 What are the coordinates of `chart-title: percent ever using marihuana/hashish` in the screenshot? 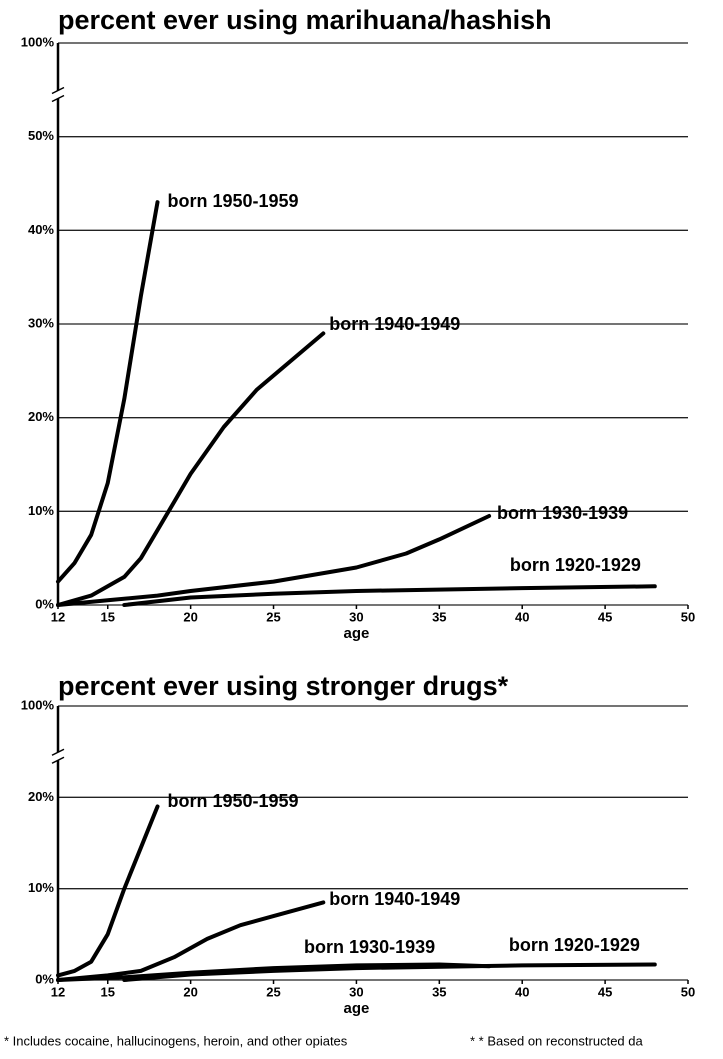 It's located at (305, 20).